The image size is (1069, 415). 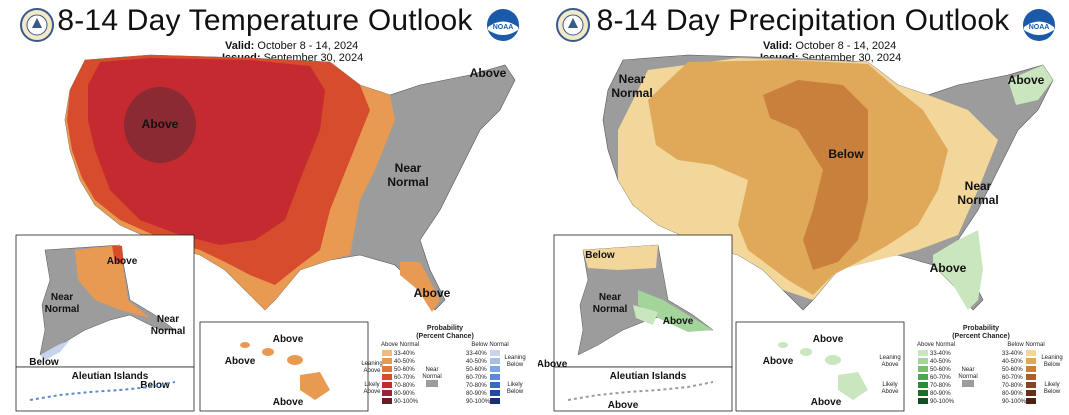 I want to click on valid-line: Valid: October 8 - 14, 2024, so click(x=829, y=46).